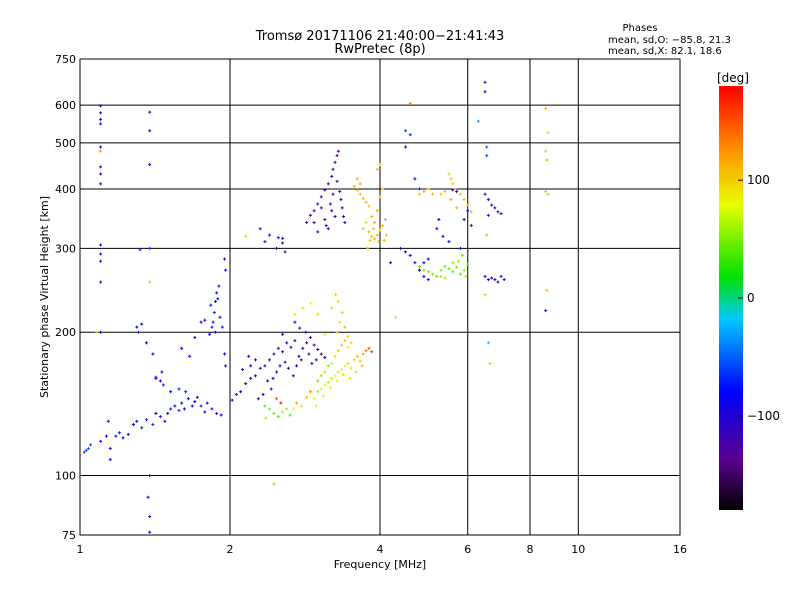 The image size is (800, 600). What do you see at coordinates (751, 298) in the screenshot?
I see `colorbar-tick-label: 0` at bounding box center [751, 298].